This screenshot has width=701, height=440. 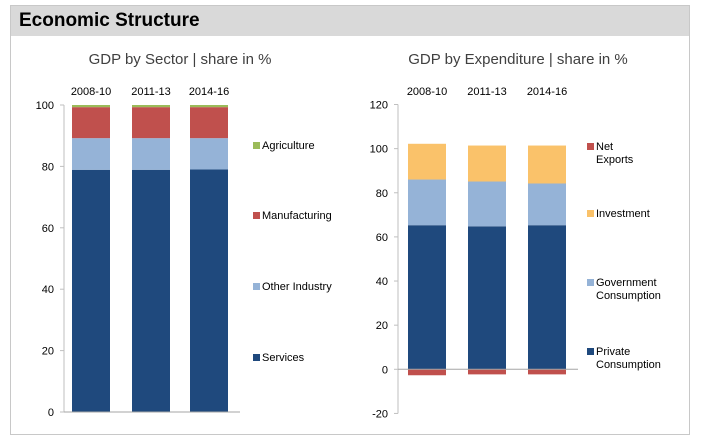 What do you see at coordinates (623, 214) in the screenshot?
I see `legend-label: Investment` at bounding box center [623, 214].